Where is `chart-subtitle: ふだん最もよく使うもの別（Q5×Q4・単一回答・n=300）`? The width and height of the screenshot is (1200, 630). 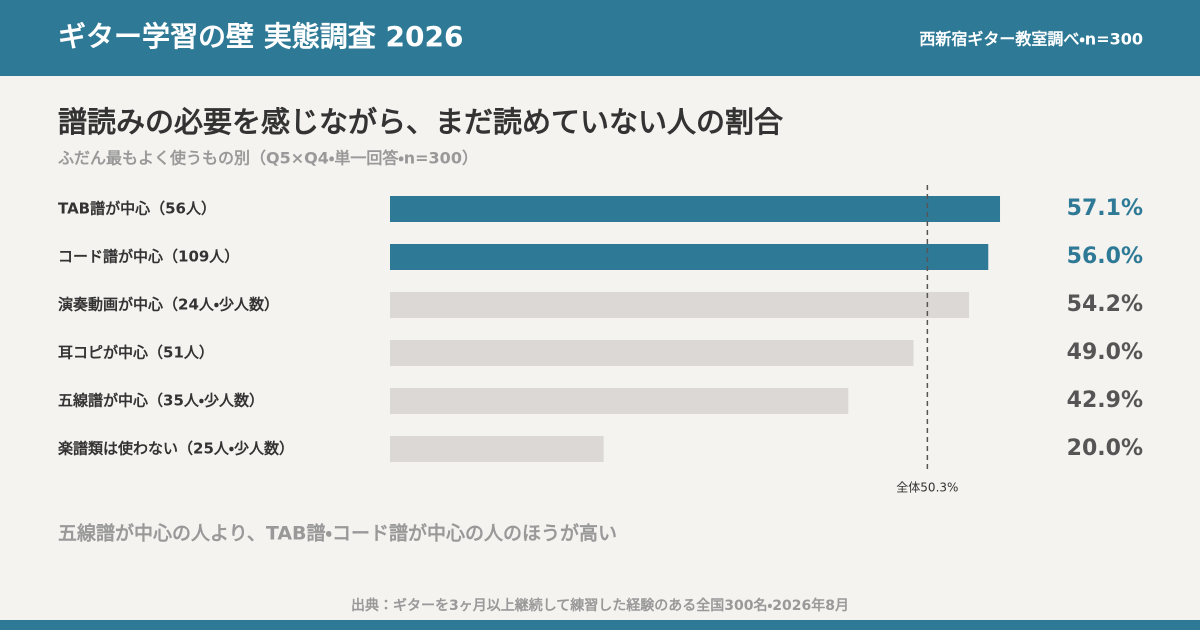 chart-subtitle: ふだん最もよく使うもの別（Q5×Q4・単一回答・n=300） is located at coordinates (268, 158).